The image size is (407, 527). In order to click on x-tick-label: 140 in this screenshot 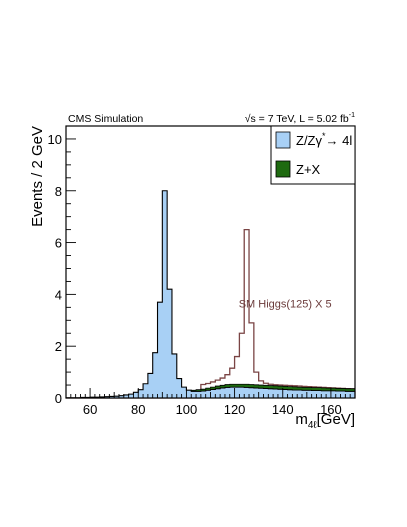, I will do `click(283, 409)`.